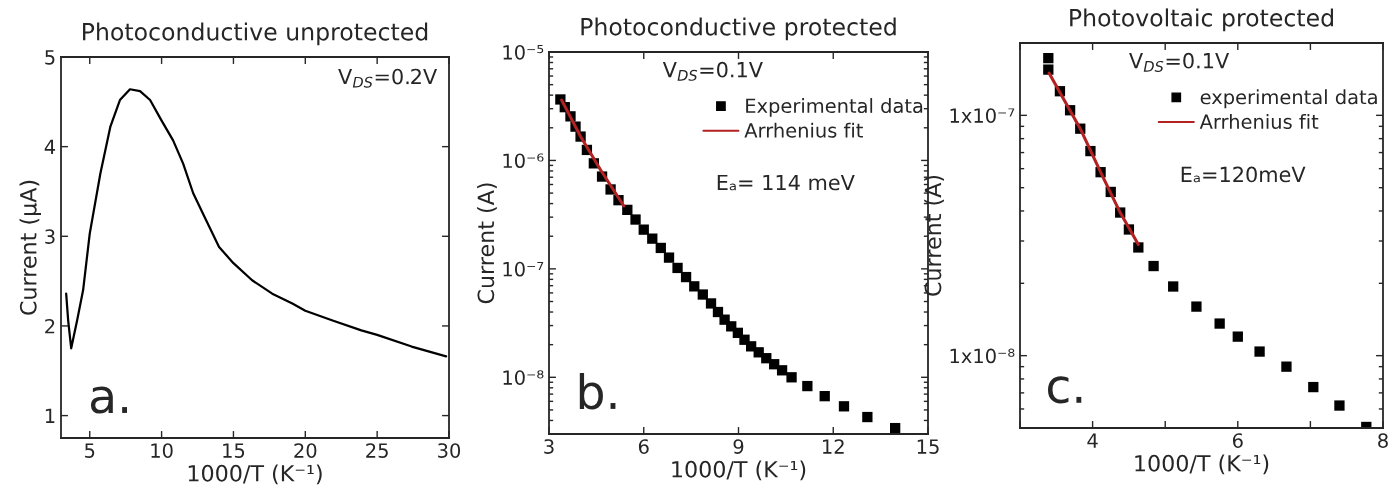  Describe the element at coordinates (523, 377) in the screenshot. I see `y-tick-label: 10⁻⁸` at that location.